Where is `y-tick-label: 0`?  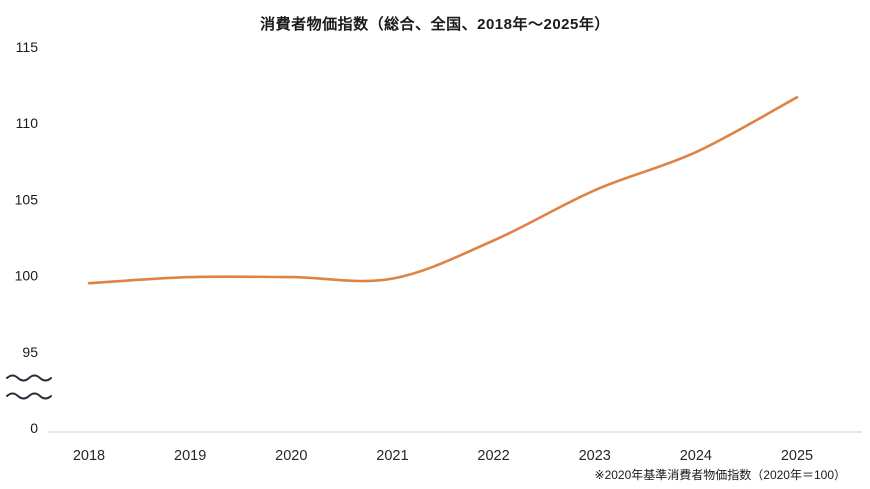 y-tick-label: 0 is located at coordinates (34, 428).